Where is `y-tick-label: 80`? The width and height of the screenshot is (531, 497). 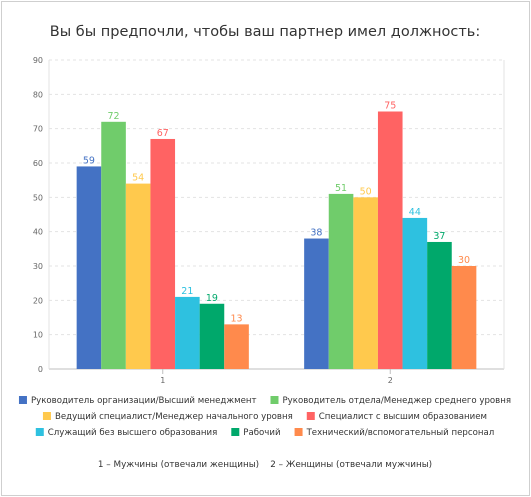 y-tick-label: 80 is located at coordinates (38, 94).